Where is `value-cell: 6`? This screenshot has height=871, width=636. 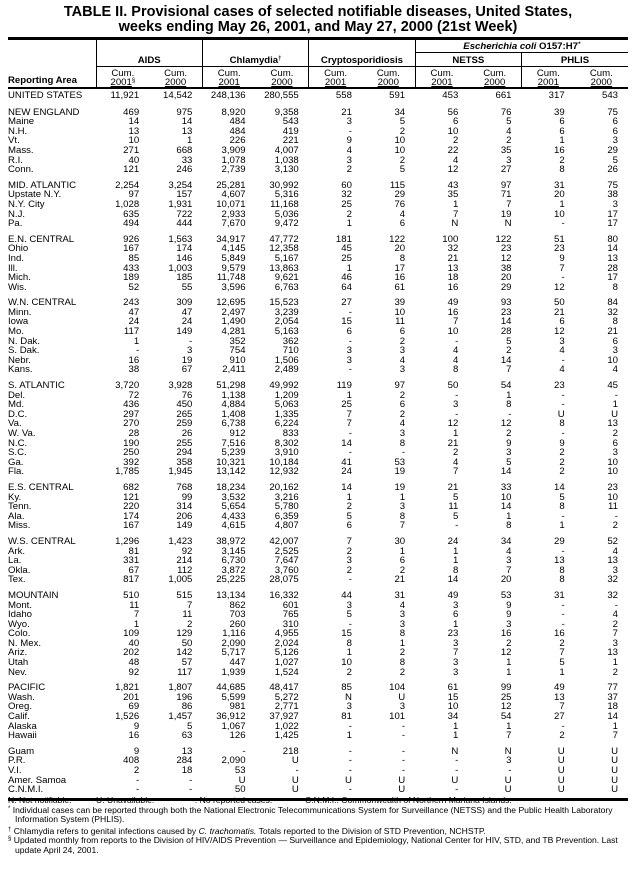
value-cell: 6 is located at coordinates (615, 131).